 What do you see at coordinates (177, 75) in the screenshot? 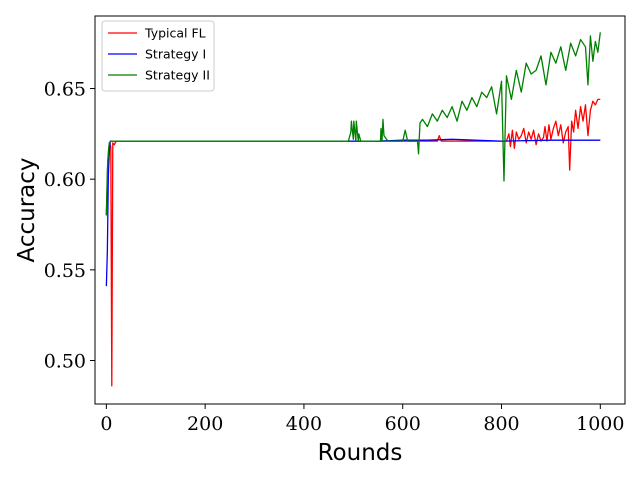
I see `legend-label-2: Strategy II` at bounding box center [177, 75].